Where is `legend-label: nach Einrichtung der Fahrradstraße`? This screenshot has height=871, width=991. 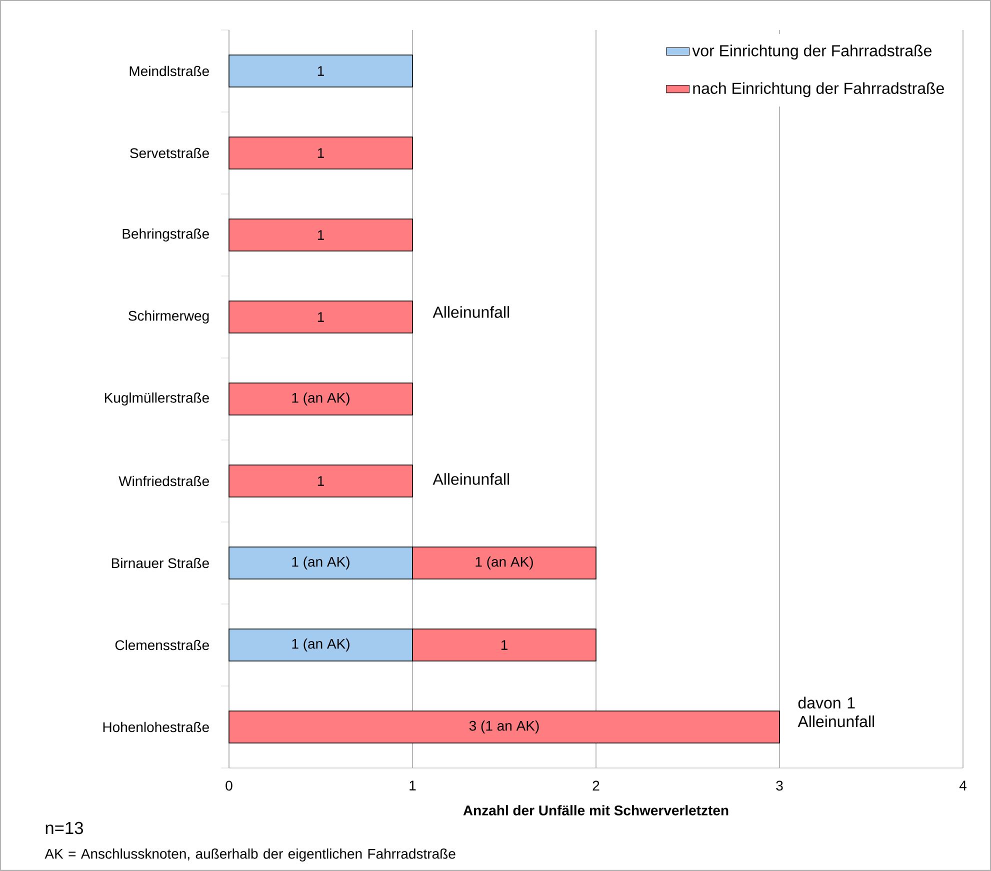
legend-label: nach Einrichtung der Fahrradstraße is located at coordinates (818, 90).